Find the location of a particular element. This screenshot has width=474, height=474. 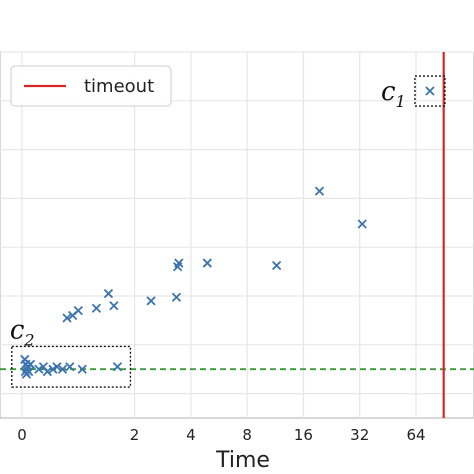

x-tick-label: 16 is located at coordinates (303, 435).